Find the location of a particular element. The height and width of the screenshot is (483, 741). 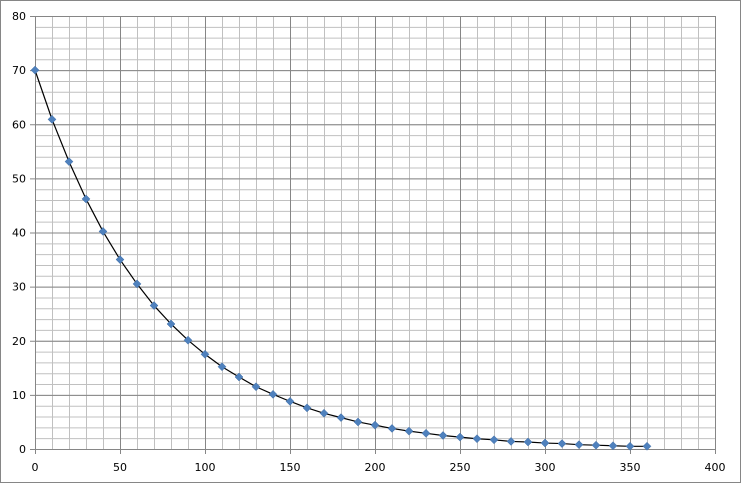

x-tick-label: 350 is located at coordinates (630, 467).